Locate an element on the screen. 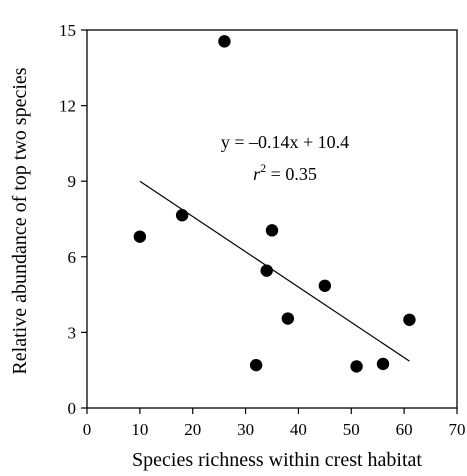 The image size is (467, 476). y-tick-label: 6 is located at coordinates (72, 257).